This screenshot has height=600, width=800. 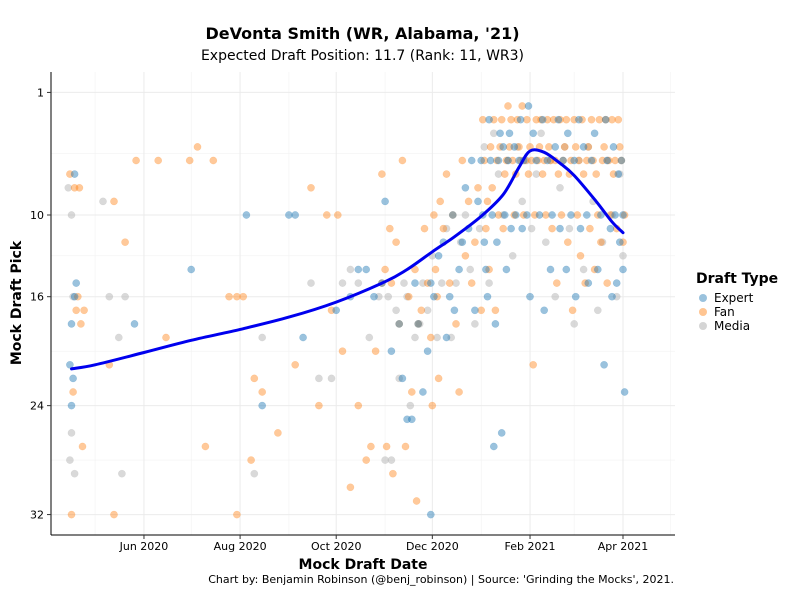 What do you see at coordinates (737, 279) in the screenshot?
I see `legend-title: Draft Type` at bounding box center [737, 279].